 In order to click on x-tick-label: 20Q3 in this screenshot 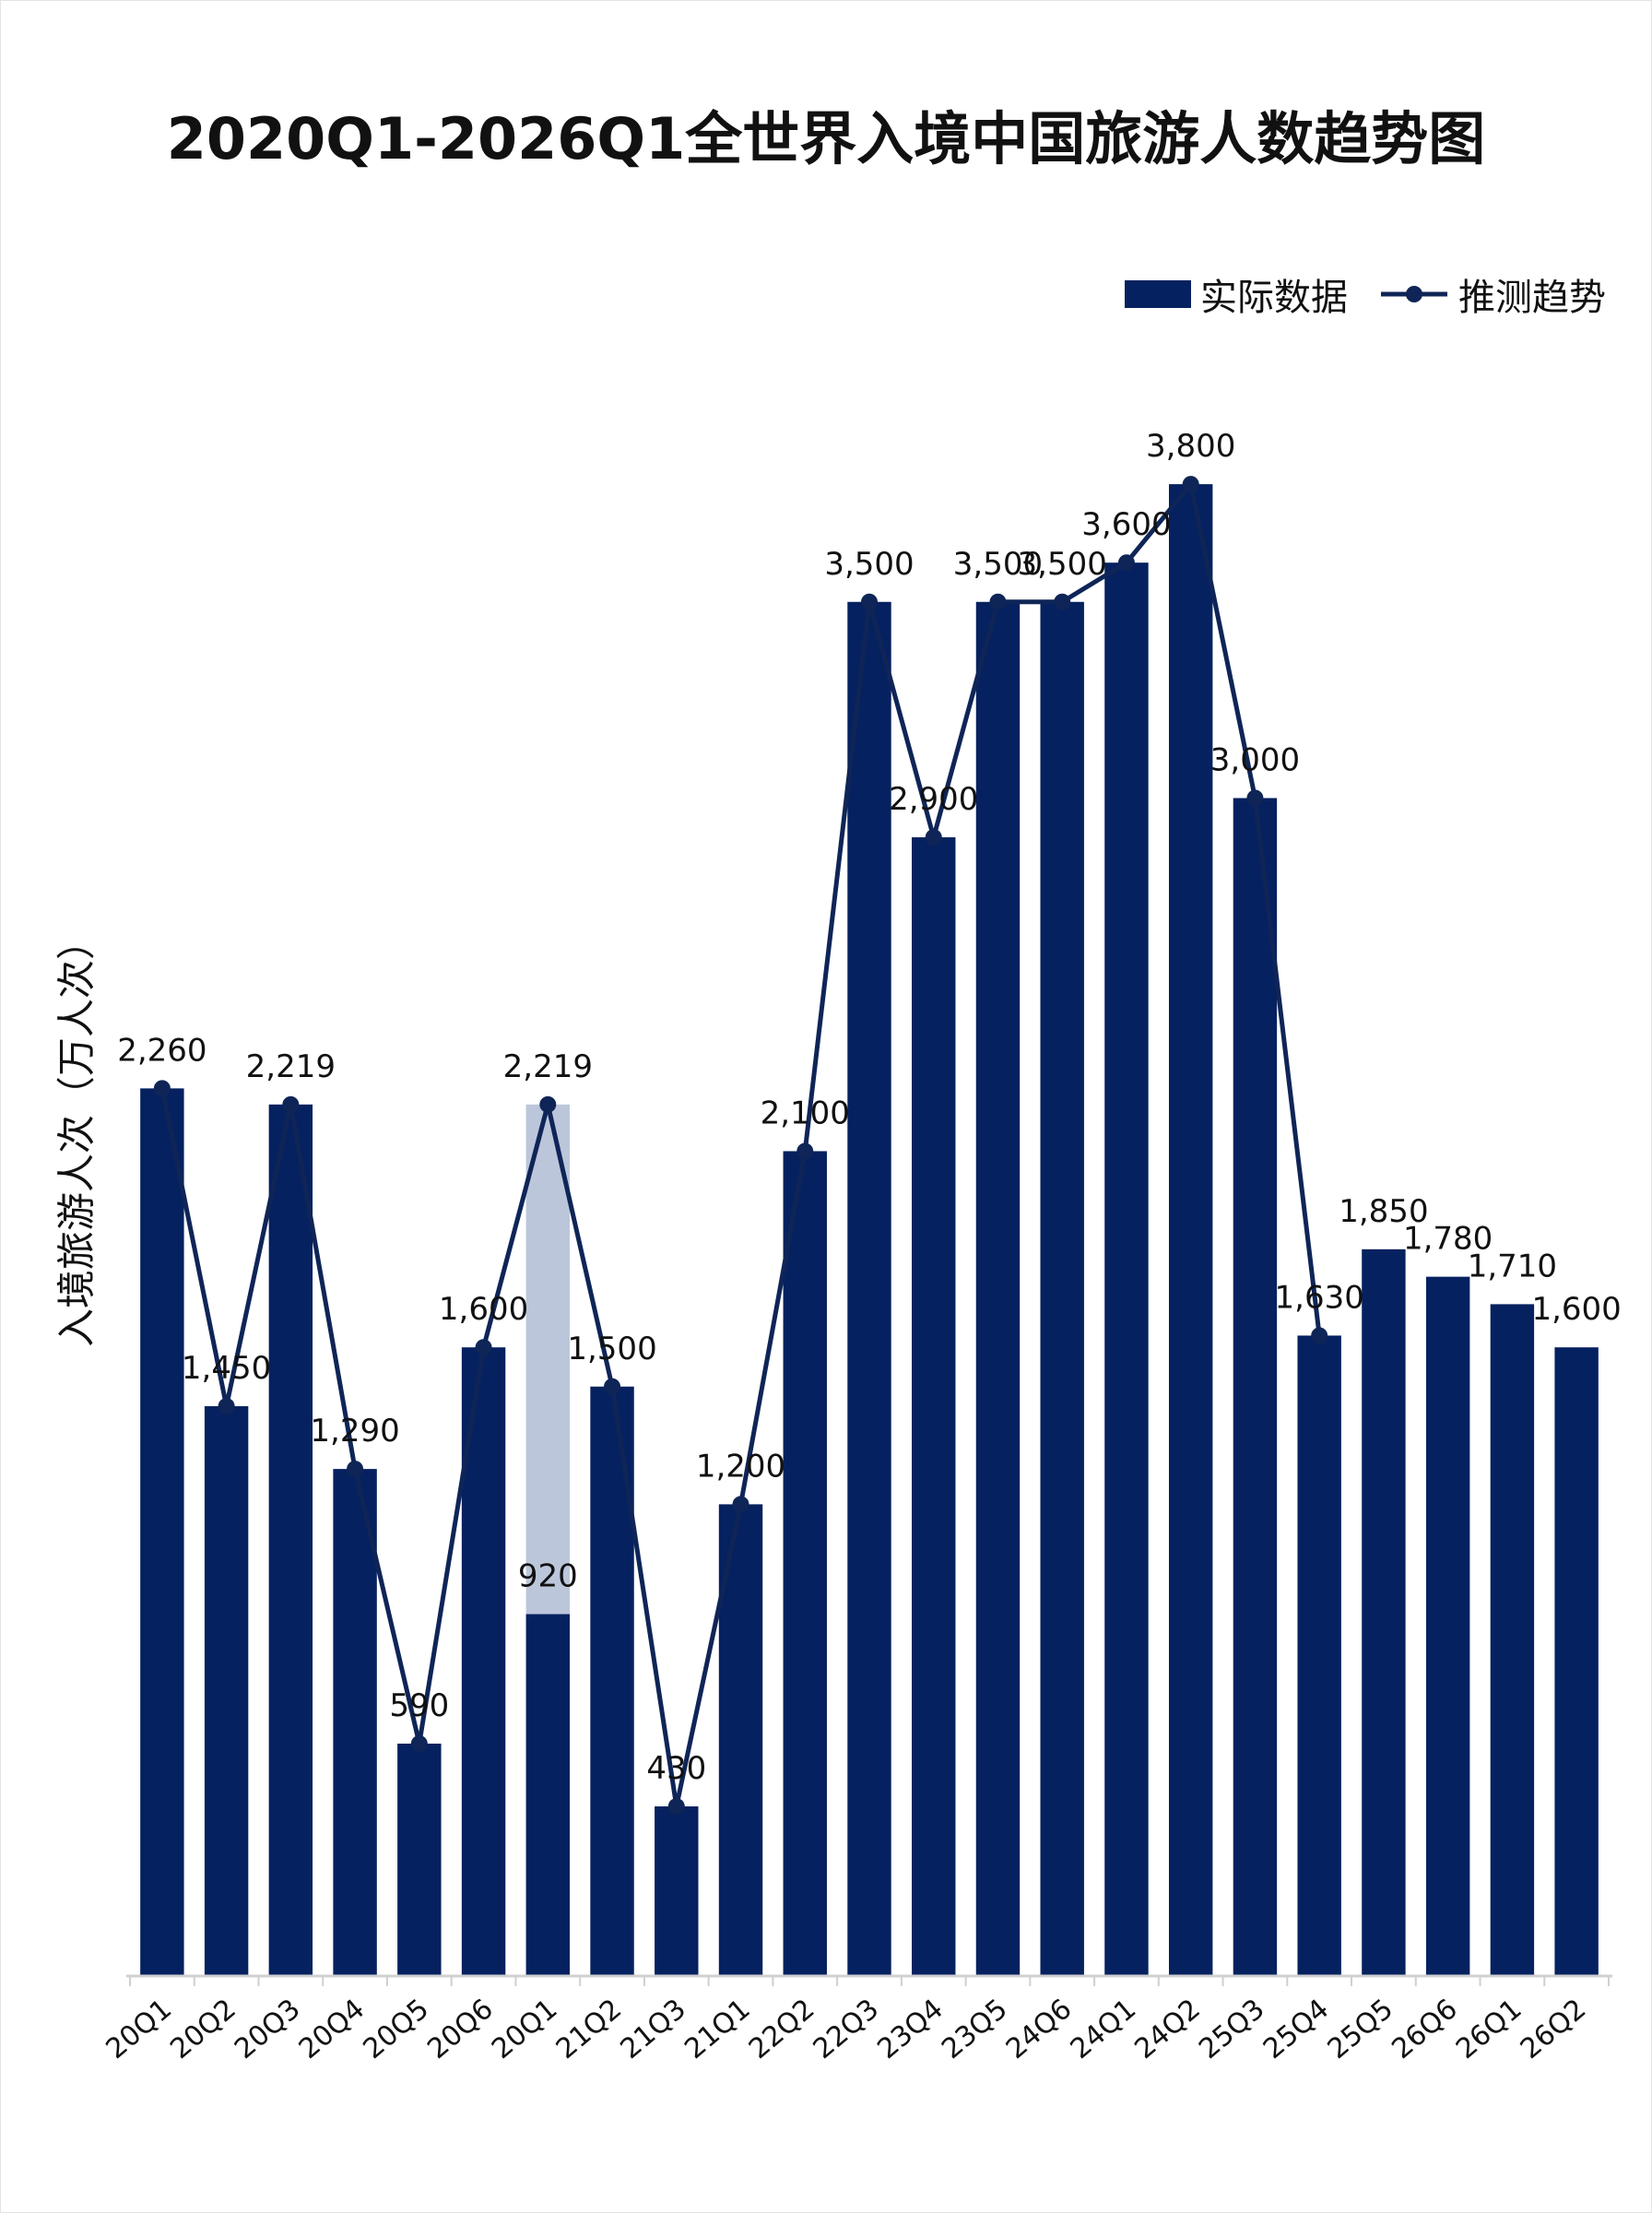, I will do `click(267, 2029)`.